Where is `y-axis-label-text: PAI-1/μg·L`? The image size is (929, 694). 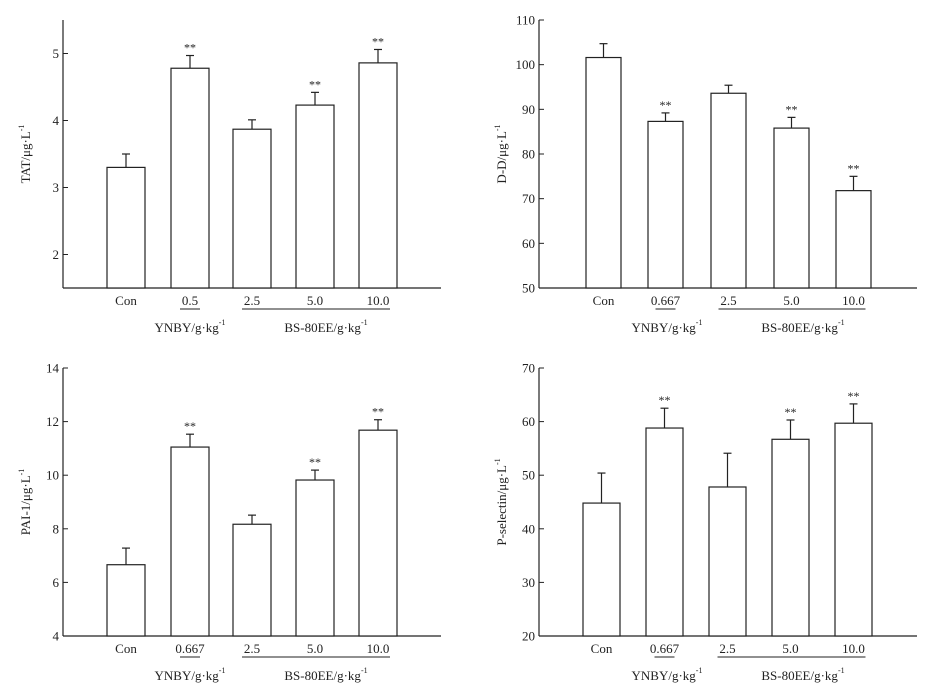 y-axis-label-text: PAI-1/μg·L is located at coordinates (25, 505).